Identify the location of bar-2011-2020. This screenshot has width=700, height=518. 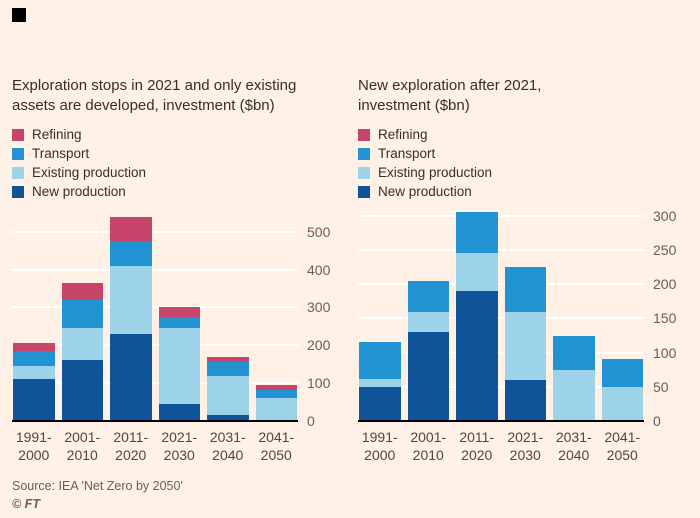
(477, 315).